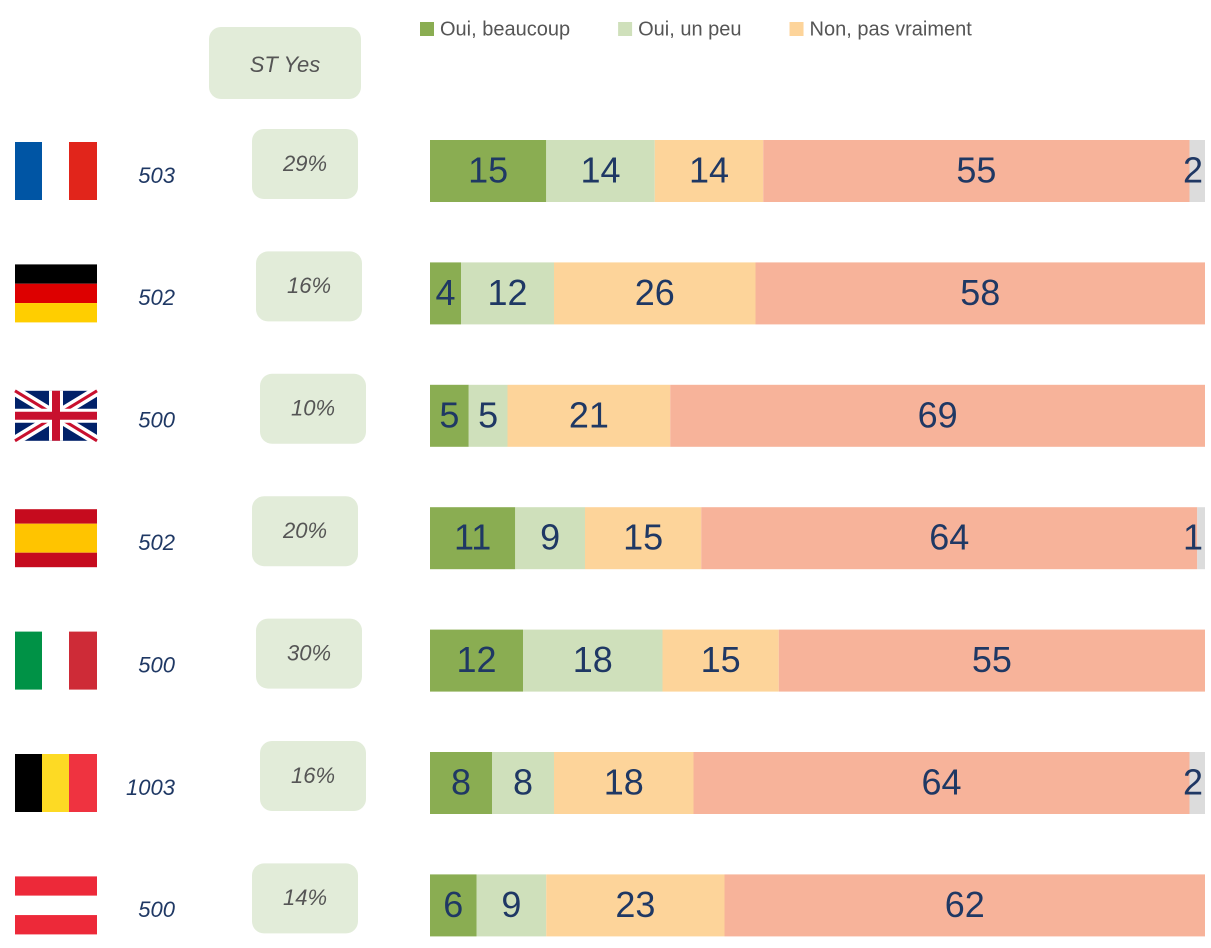 The height and width of the screenshot is (948, 1211). I want to click on sample-size: 1003, so click(151, 787).